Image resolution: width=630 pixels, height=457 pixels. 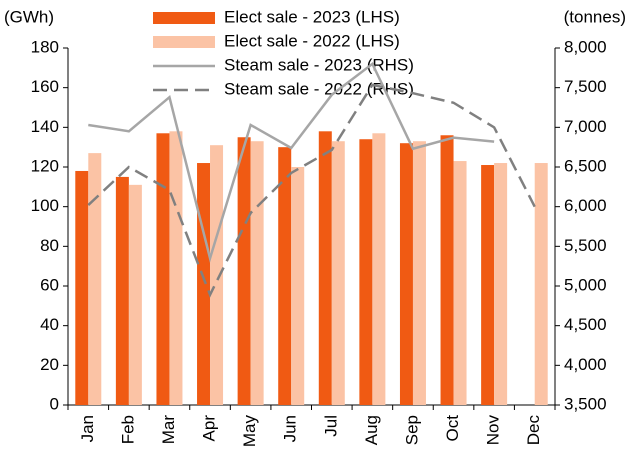 What do you see at coordinates (585, 324) in the screenshot?
I see `y2-tick-label: 4,500` at bounding box center [585, 324].